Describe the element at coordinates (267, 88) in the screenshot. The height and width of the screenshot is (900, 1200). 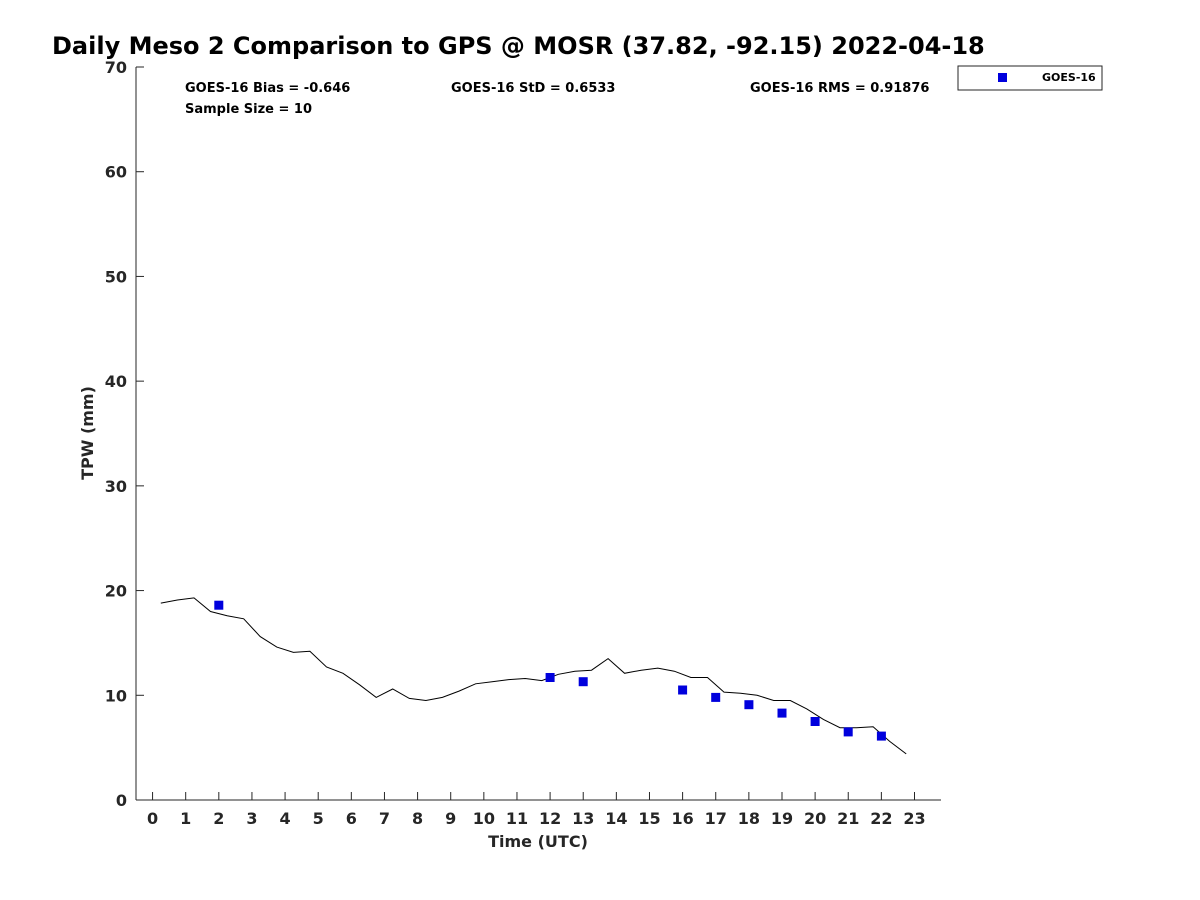
I see `stat-bias: GOES-16 Bias = -0.646` at that location.